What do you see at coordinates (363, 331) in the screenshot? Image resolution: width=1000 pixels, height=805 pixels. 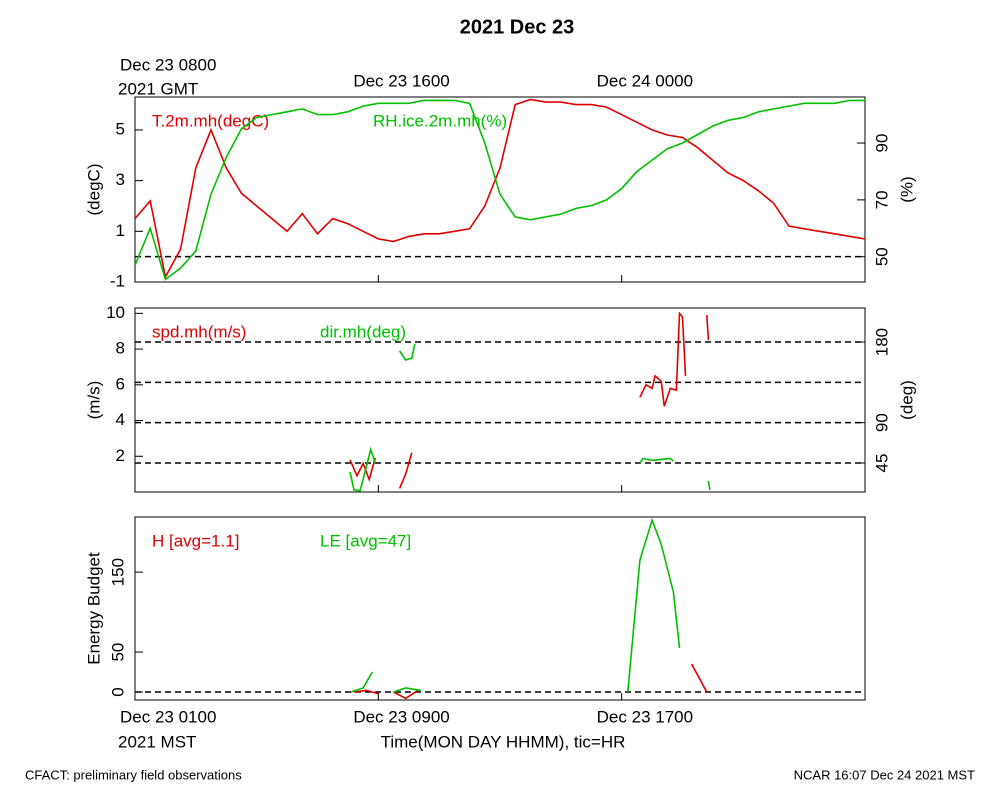 I see `legend-entry: dir.mh(deg)` at bounding box center [363, 331].